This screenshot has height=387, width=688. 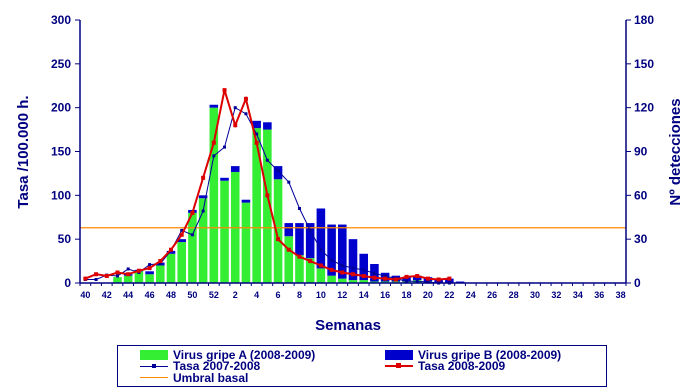 I want to click on x-tick-label-10: 10, so click(x=321, y=295).